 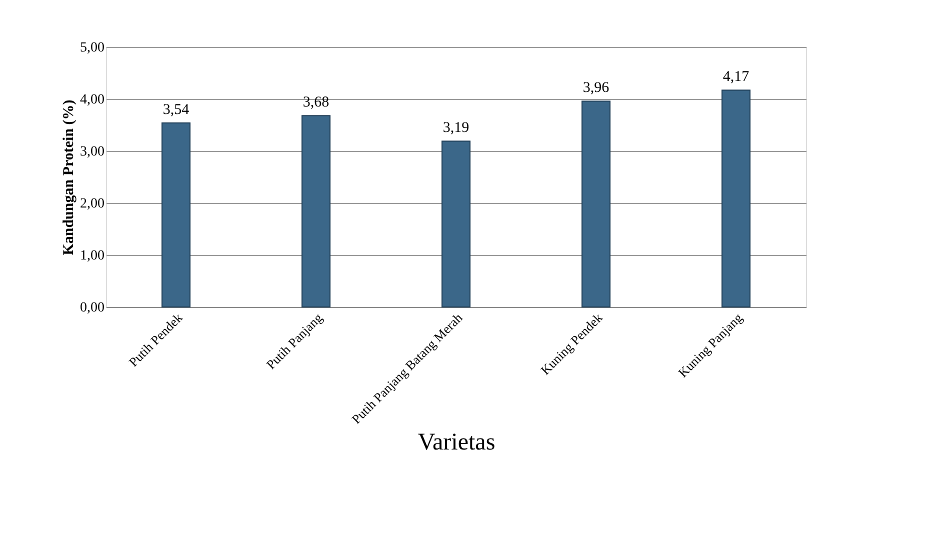 What do you see at coordinates (736, 77) in the screenshot?
I see `data-label: 4,17` at bounding box center [736, 77].